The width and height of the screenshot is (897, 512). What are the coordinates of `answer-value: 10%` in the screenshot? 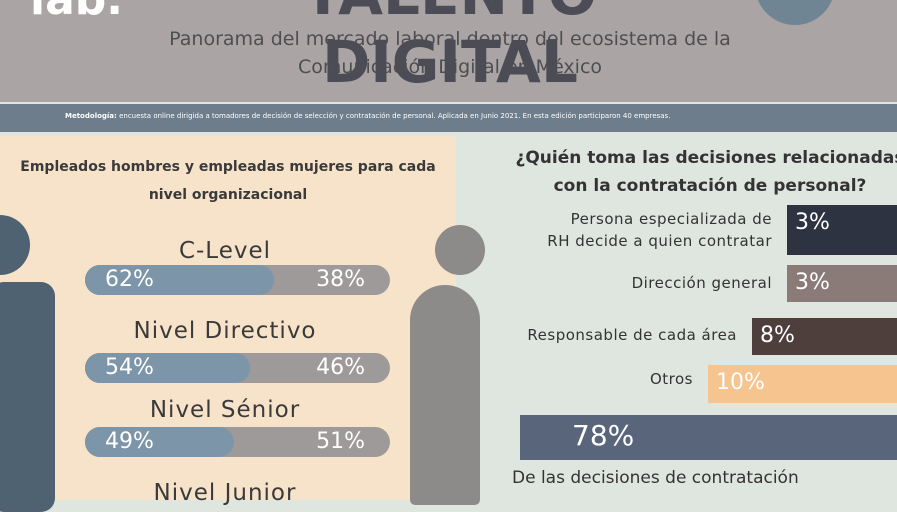 It's located at (740, 382).